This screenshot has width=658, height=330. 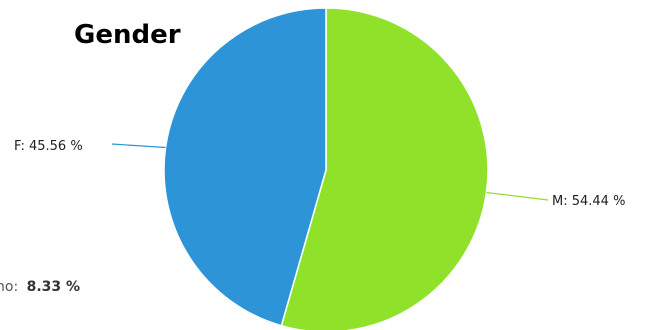 What do you see at coordinates (138, 146) in the screenshot?
I see `leader-line-f` at bounding box center [138, 146].